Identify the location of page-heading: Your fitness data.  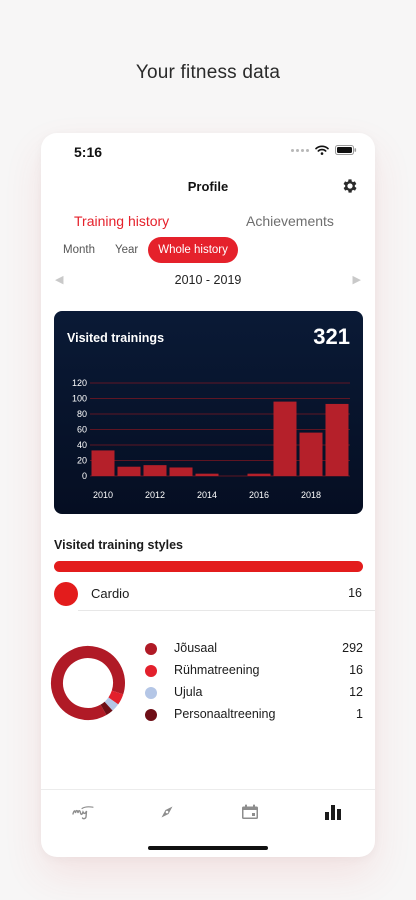
(208, 72).